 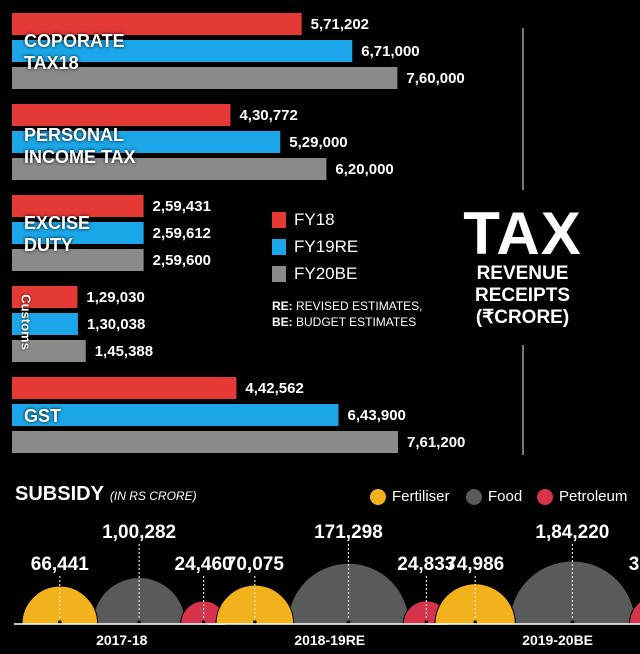 I want to click on note-be: BE: BUDGET ESTIMATES, so click(x=347, y=322).